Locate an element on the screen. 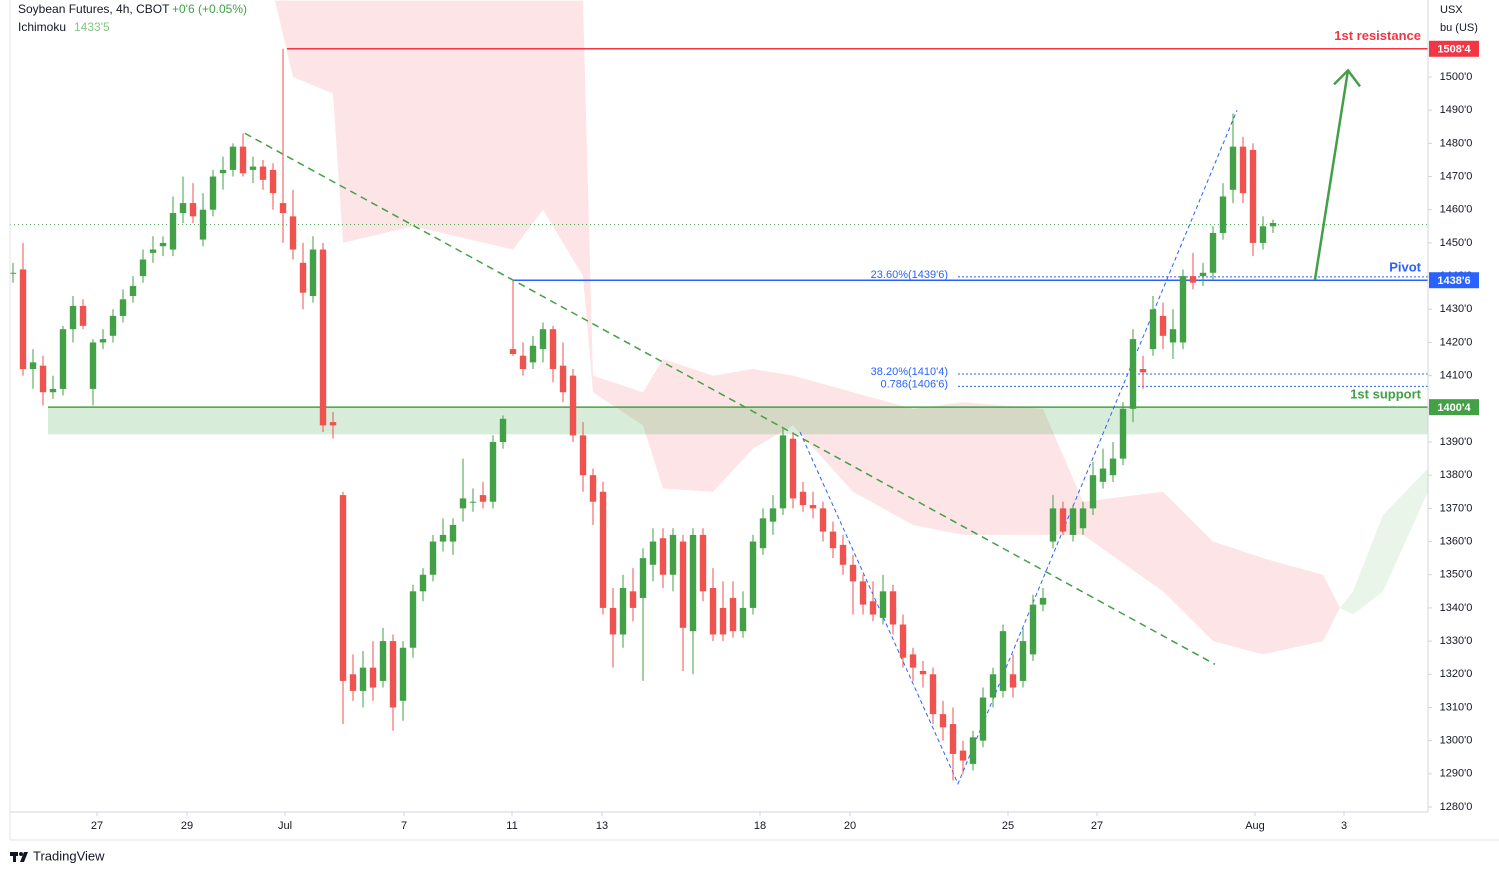  y-tick-label: 1490'0 is located at coordinates (1456, 110).